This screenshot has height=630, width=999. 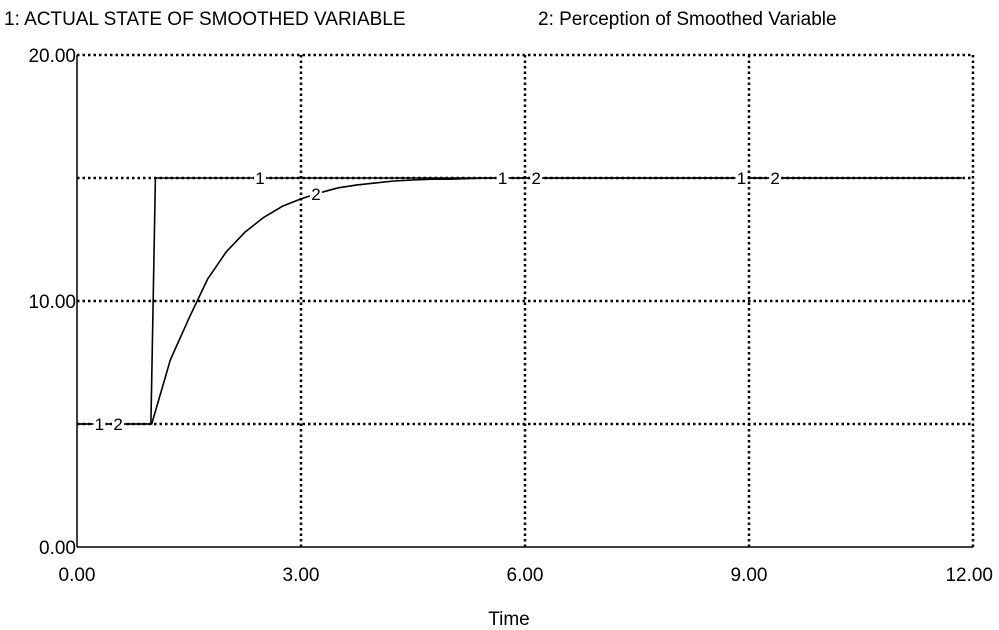 What do you see at coordinates (77, 575) in the screenshot?
I see `x-tick-label: 0.00` at bounding box center [77, 575].